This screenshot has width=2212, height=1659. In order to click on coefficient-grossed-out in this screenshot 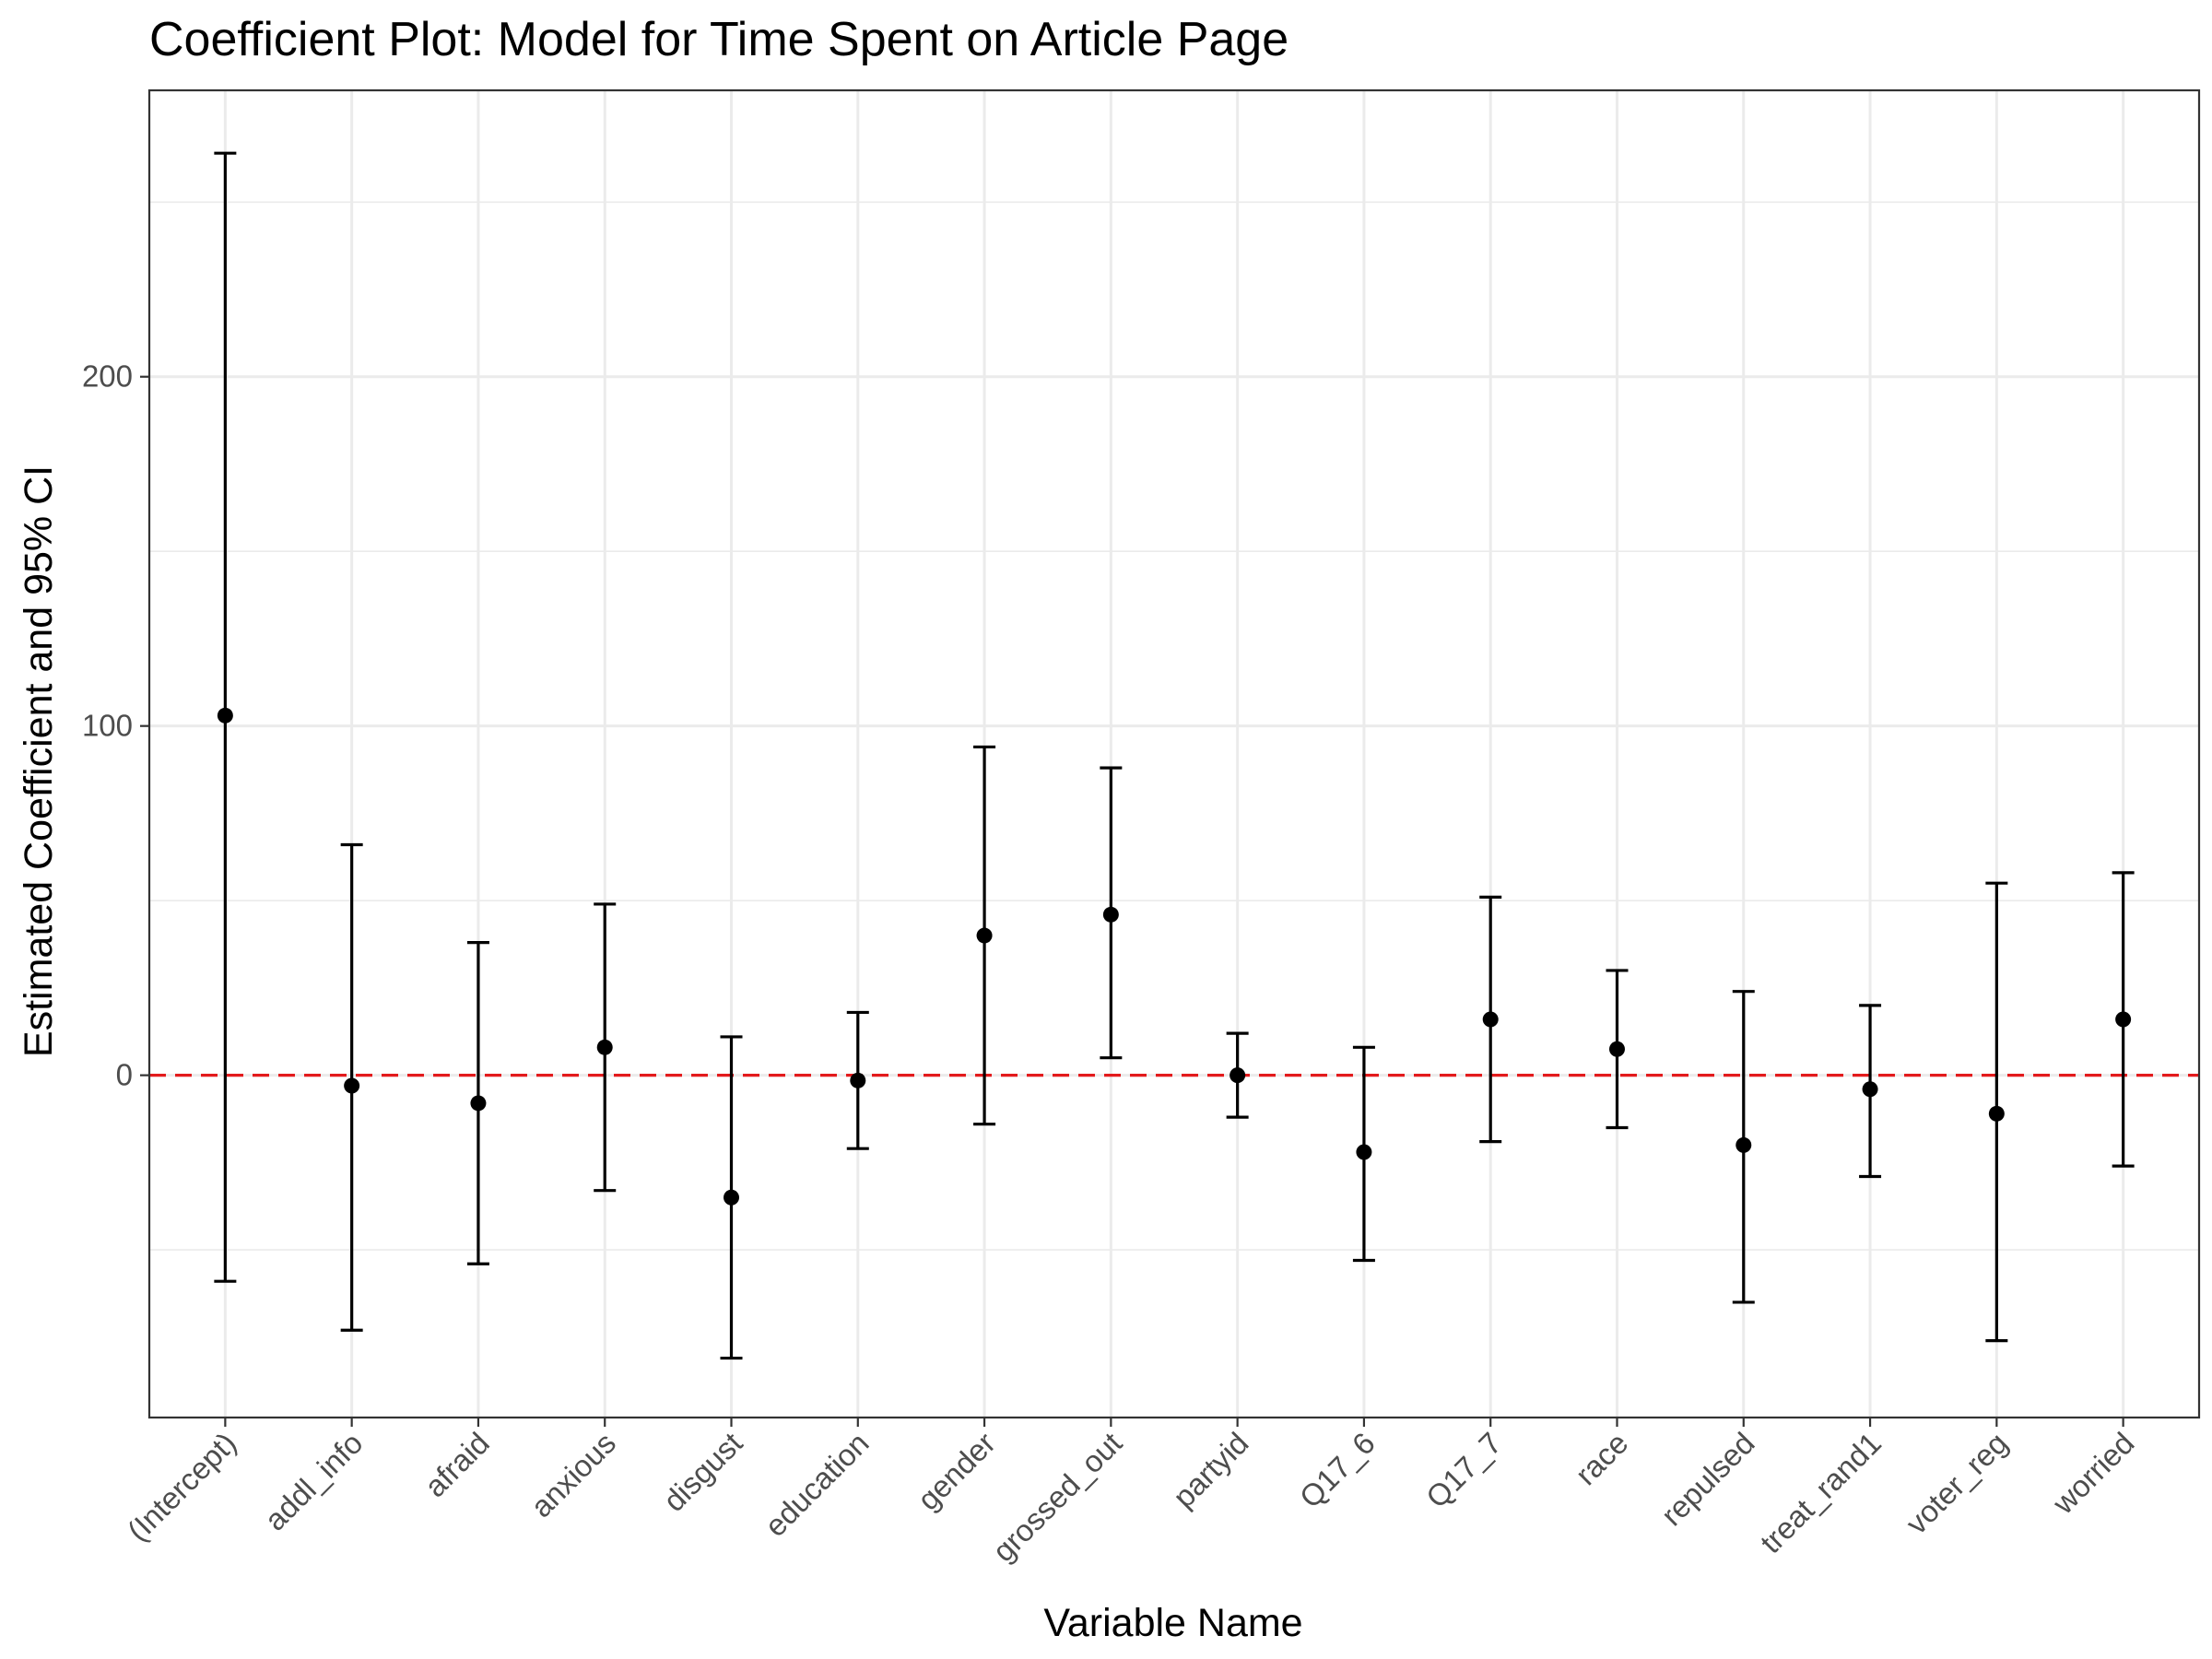, I will do `click(1111, 913)`.